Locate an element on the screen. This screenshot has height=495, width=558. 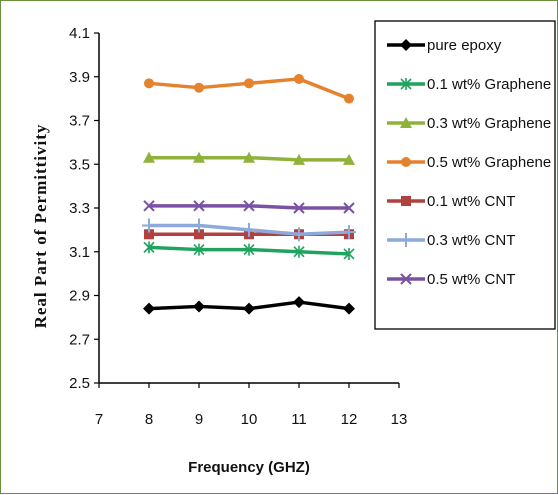
legend-label: 0.5 wt% CNT is located at coordinates (471, 279).